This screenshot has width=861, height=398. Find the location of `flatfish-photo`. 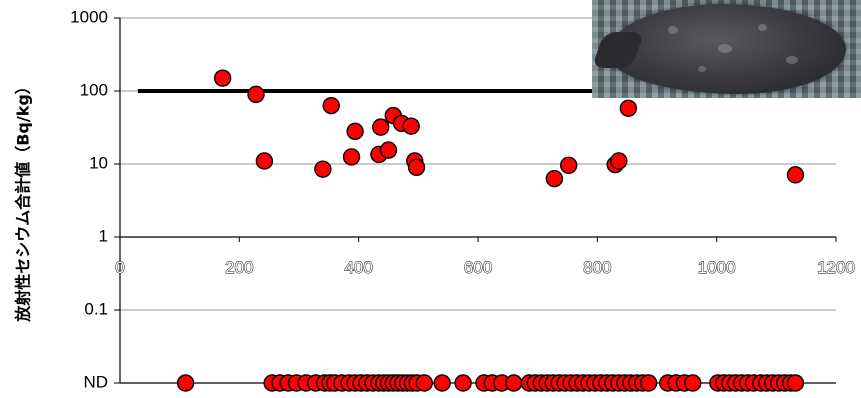

flatfish-photo is located at coordinates (726, 49).